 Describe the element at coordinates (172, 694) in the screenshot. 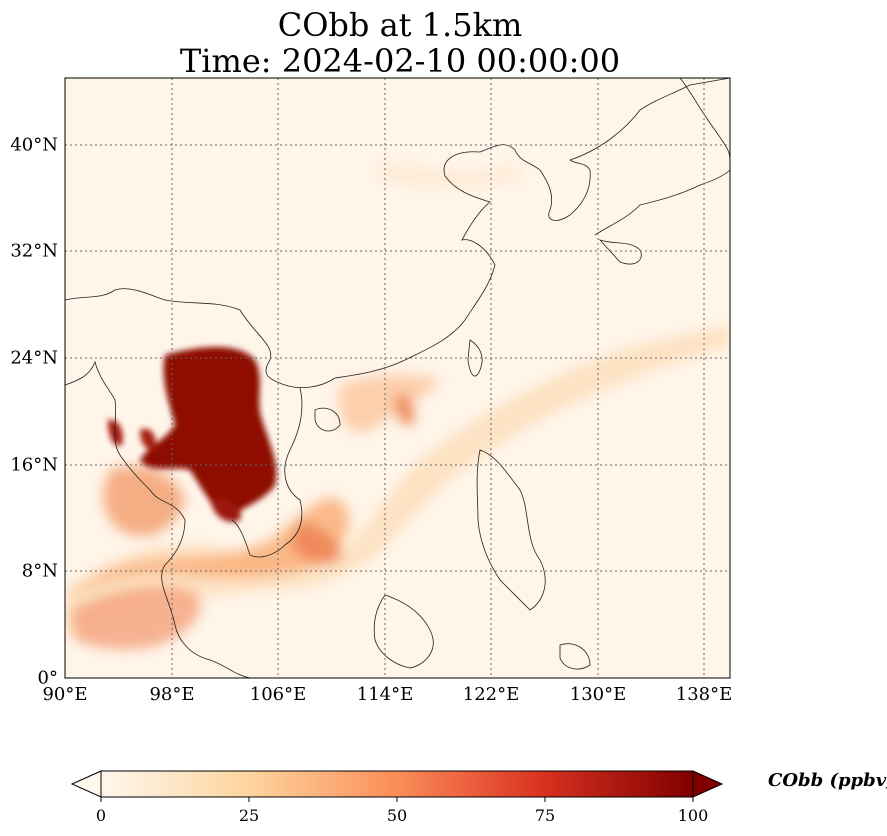

I see `lon-label-98e: 98°E` at that location.